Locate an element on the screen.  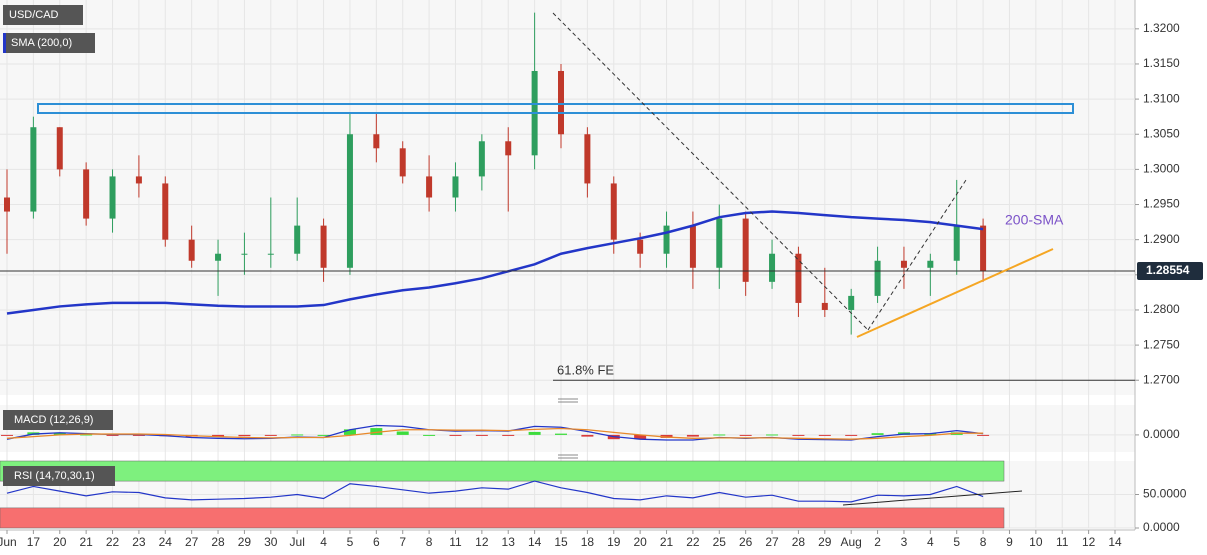
y-tick-label: 1.3000 is located at coordinates (1161, 169).